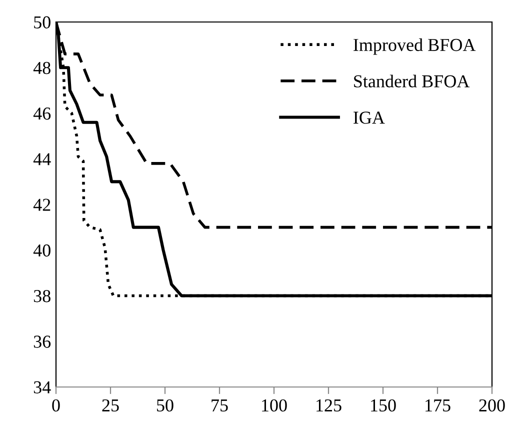 This screenshot has width=514, height=421. I want to click on y-tick-label: 44, so click(42, 159).